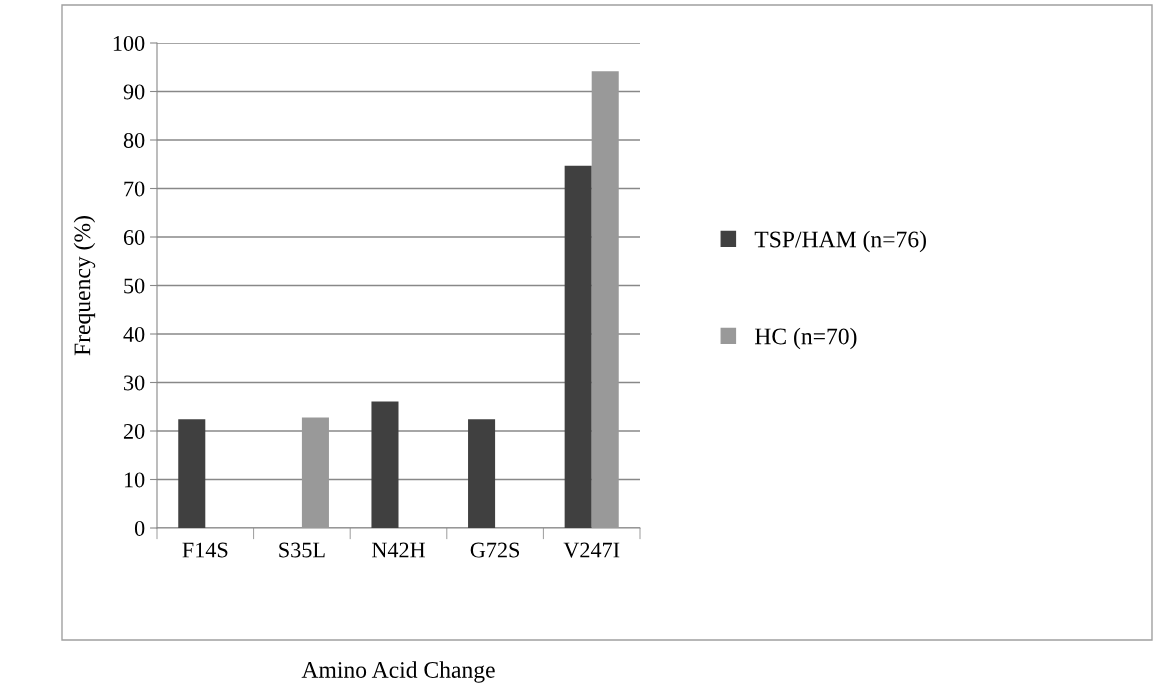  What do you see at coordinates (129, 43) in the screenshot?
I see `y-tick-label: 100` at bounding box center [129, 43].